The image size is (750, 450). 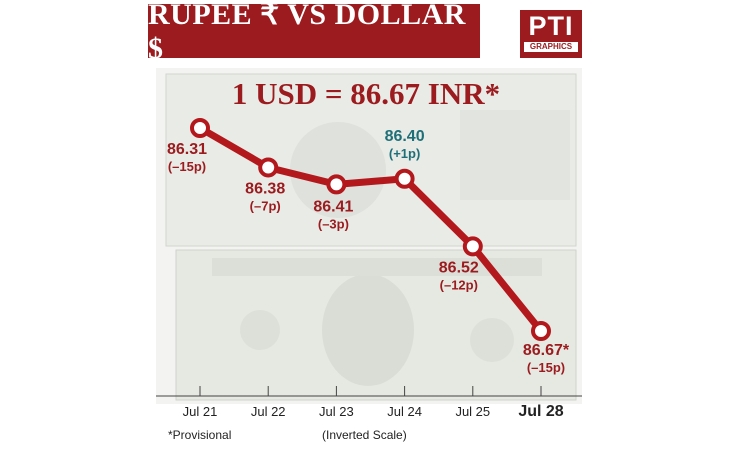 What do you see at coordinates (459, 267) in the screenshot?
I see `data-value-label: 86.52` at bounding box center [459, 267].